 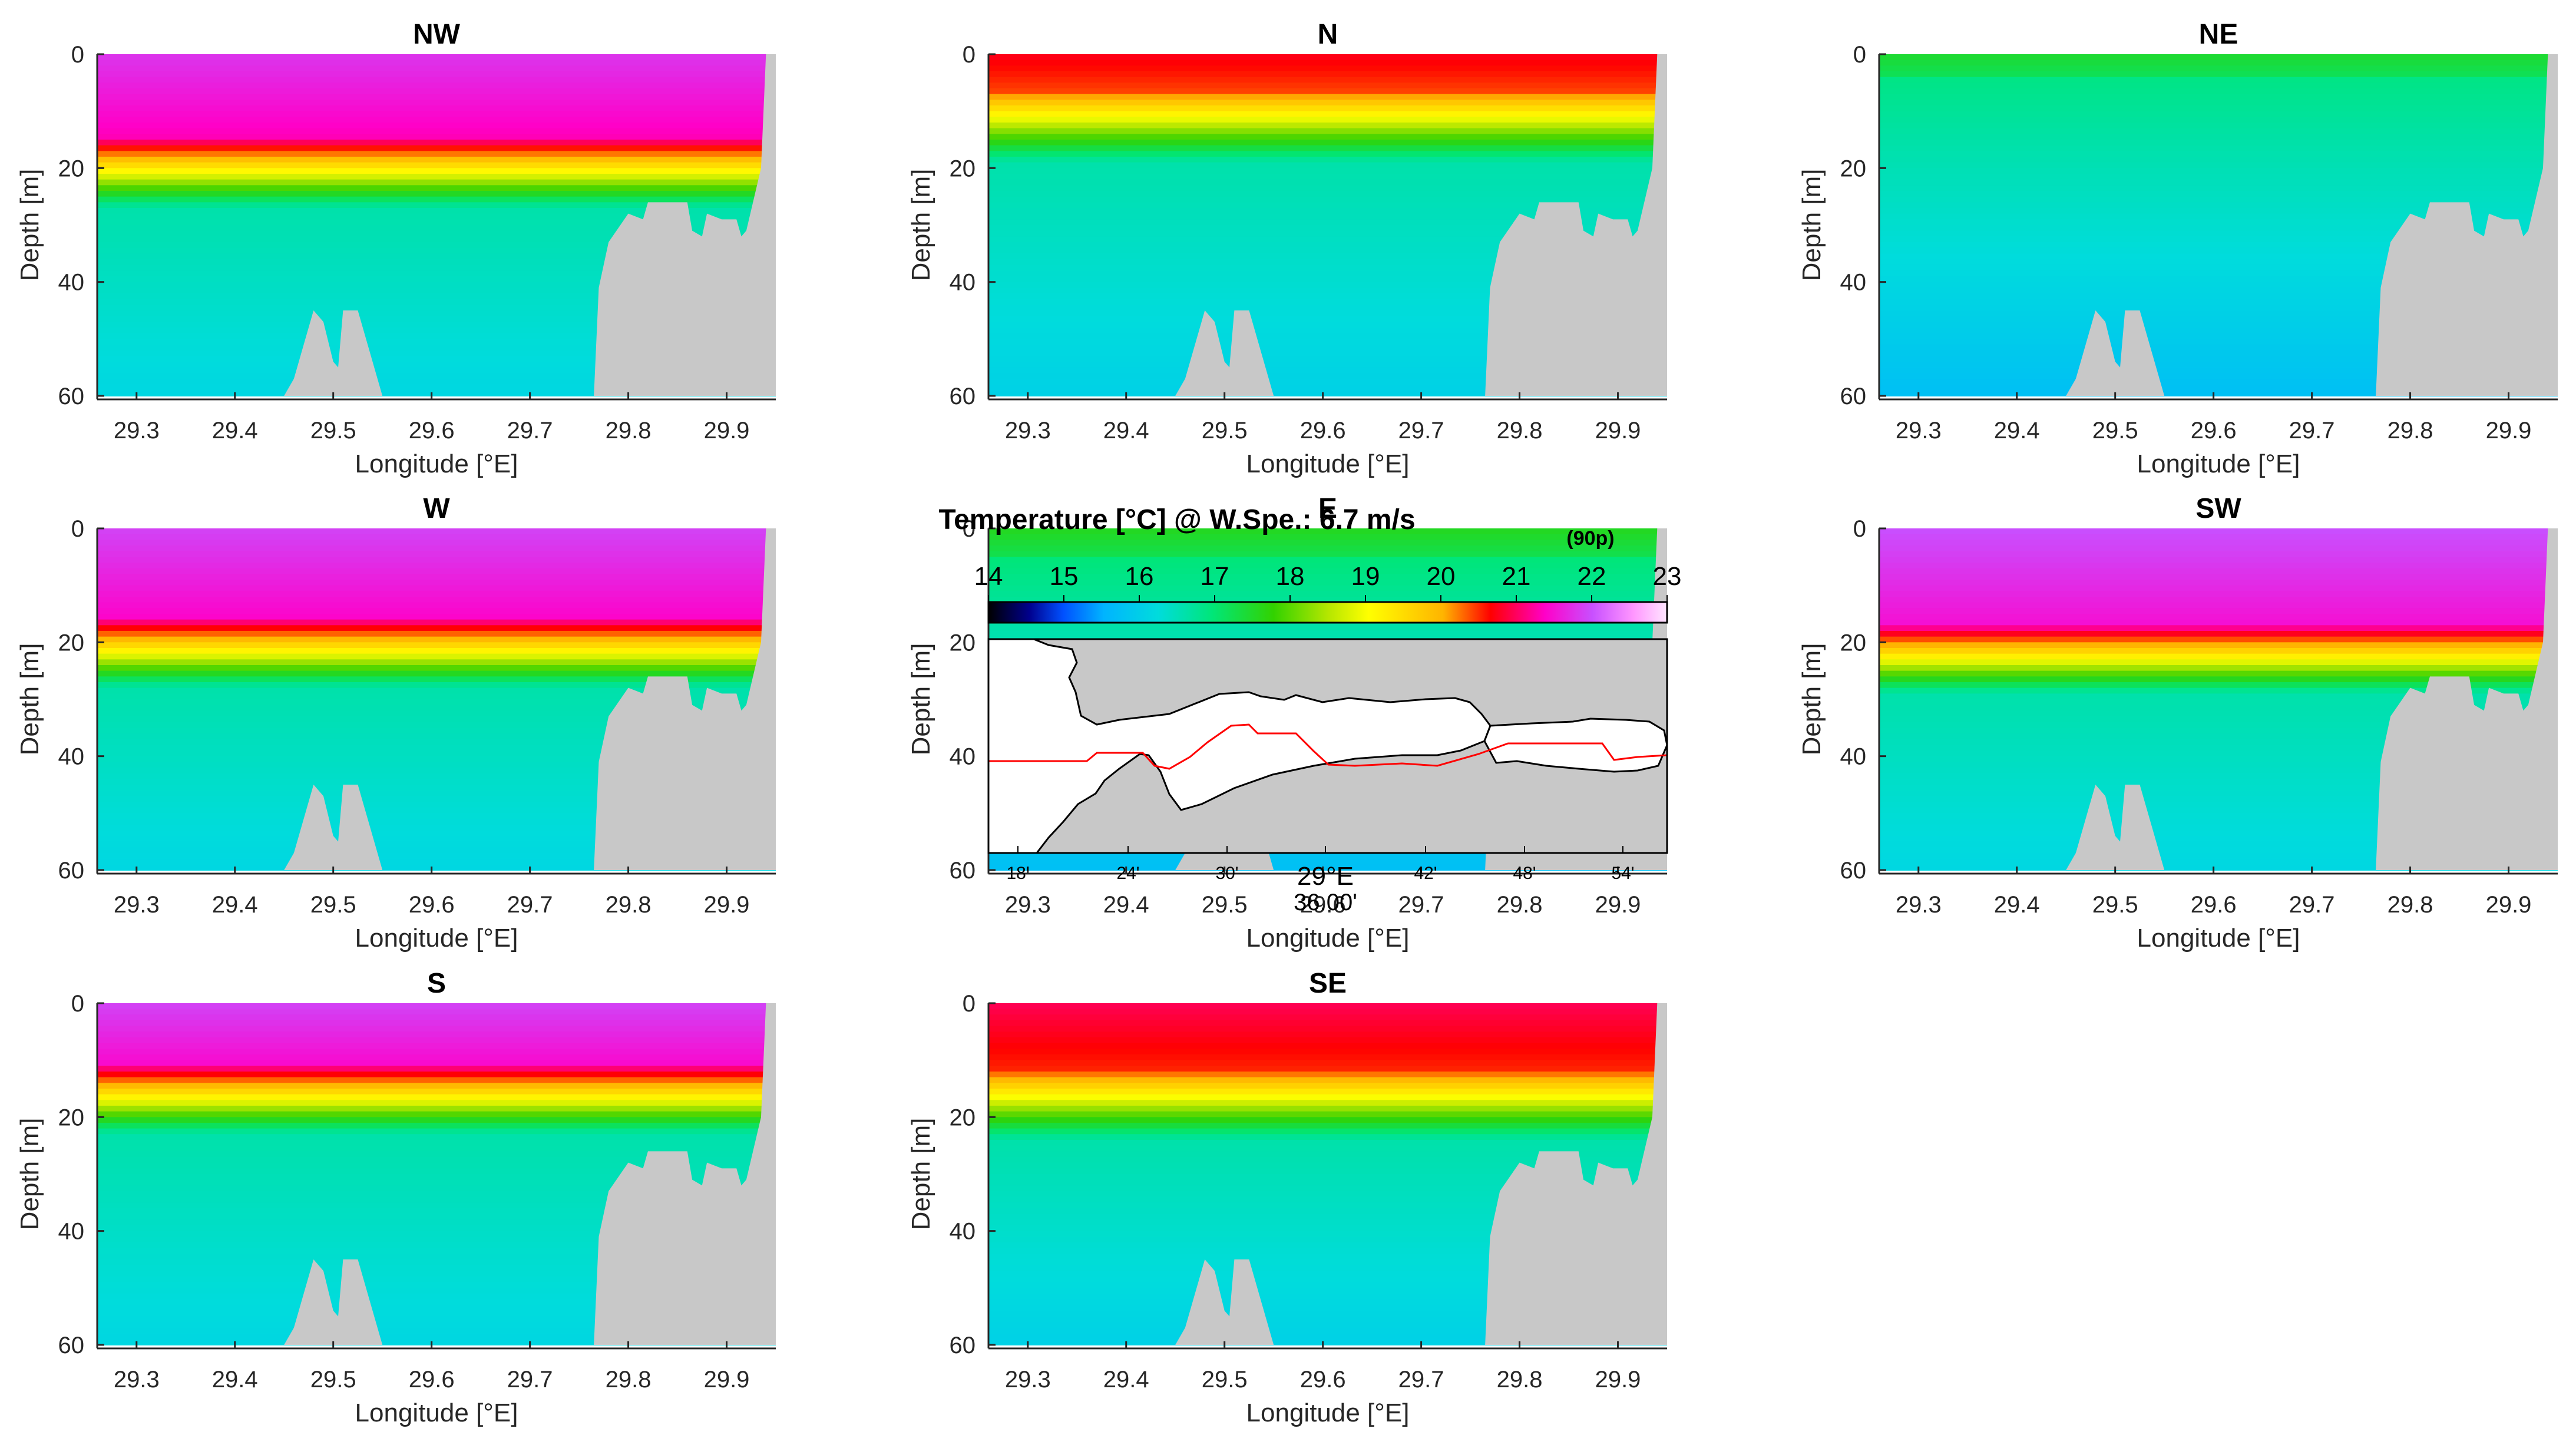 I want to click on x-tick-label: 29.5, so click(x=1225, y=905).